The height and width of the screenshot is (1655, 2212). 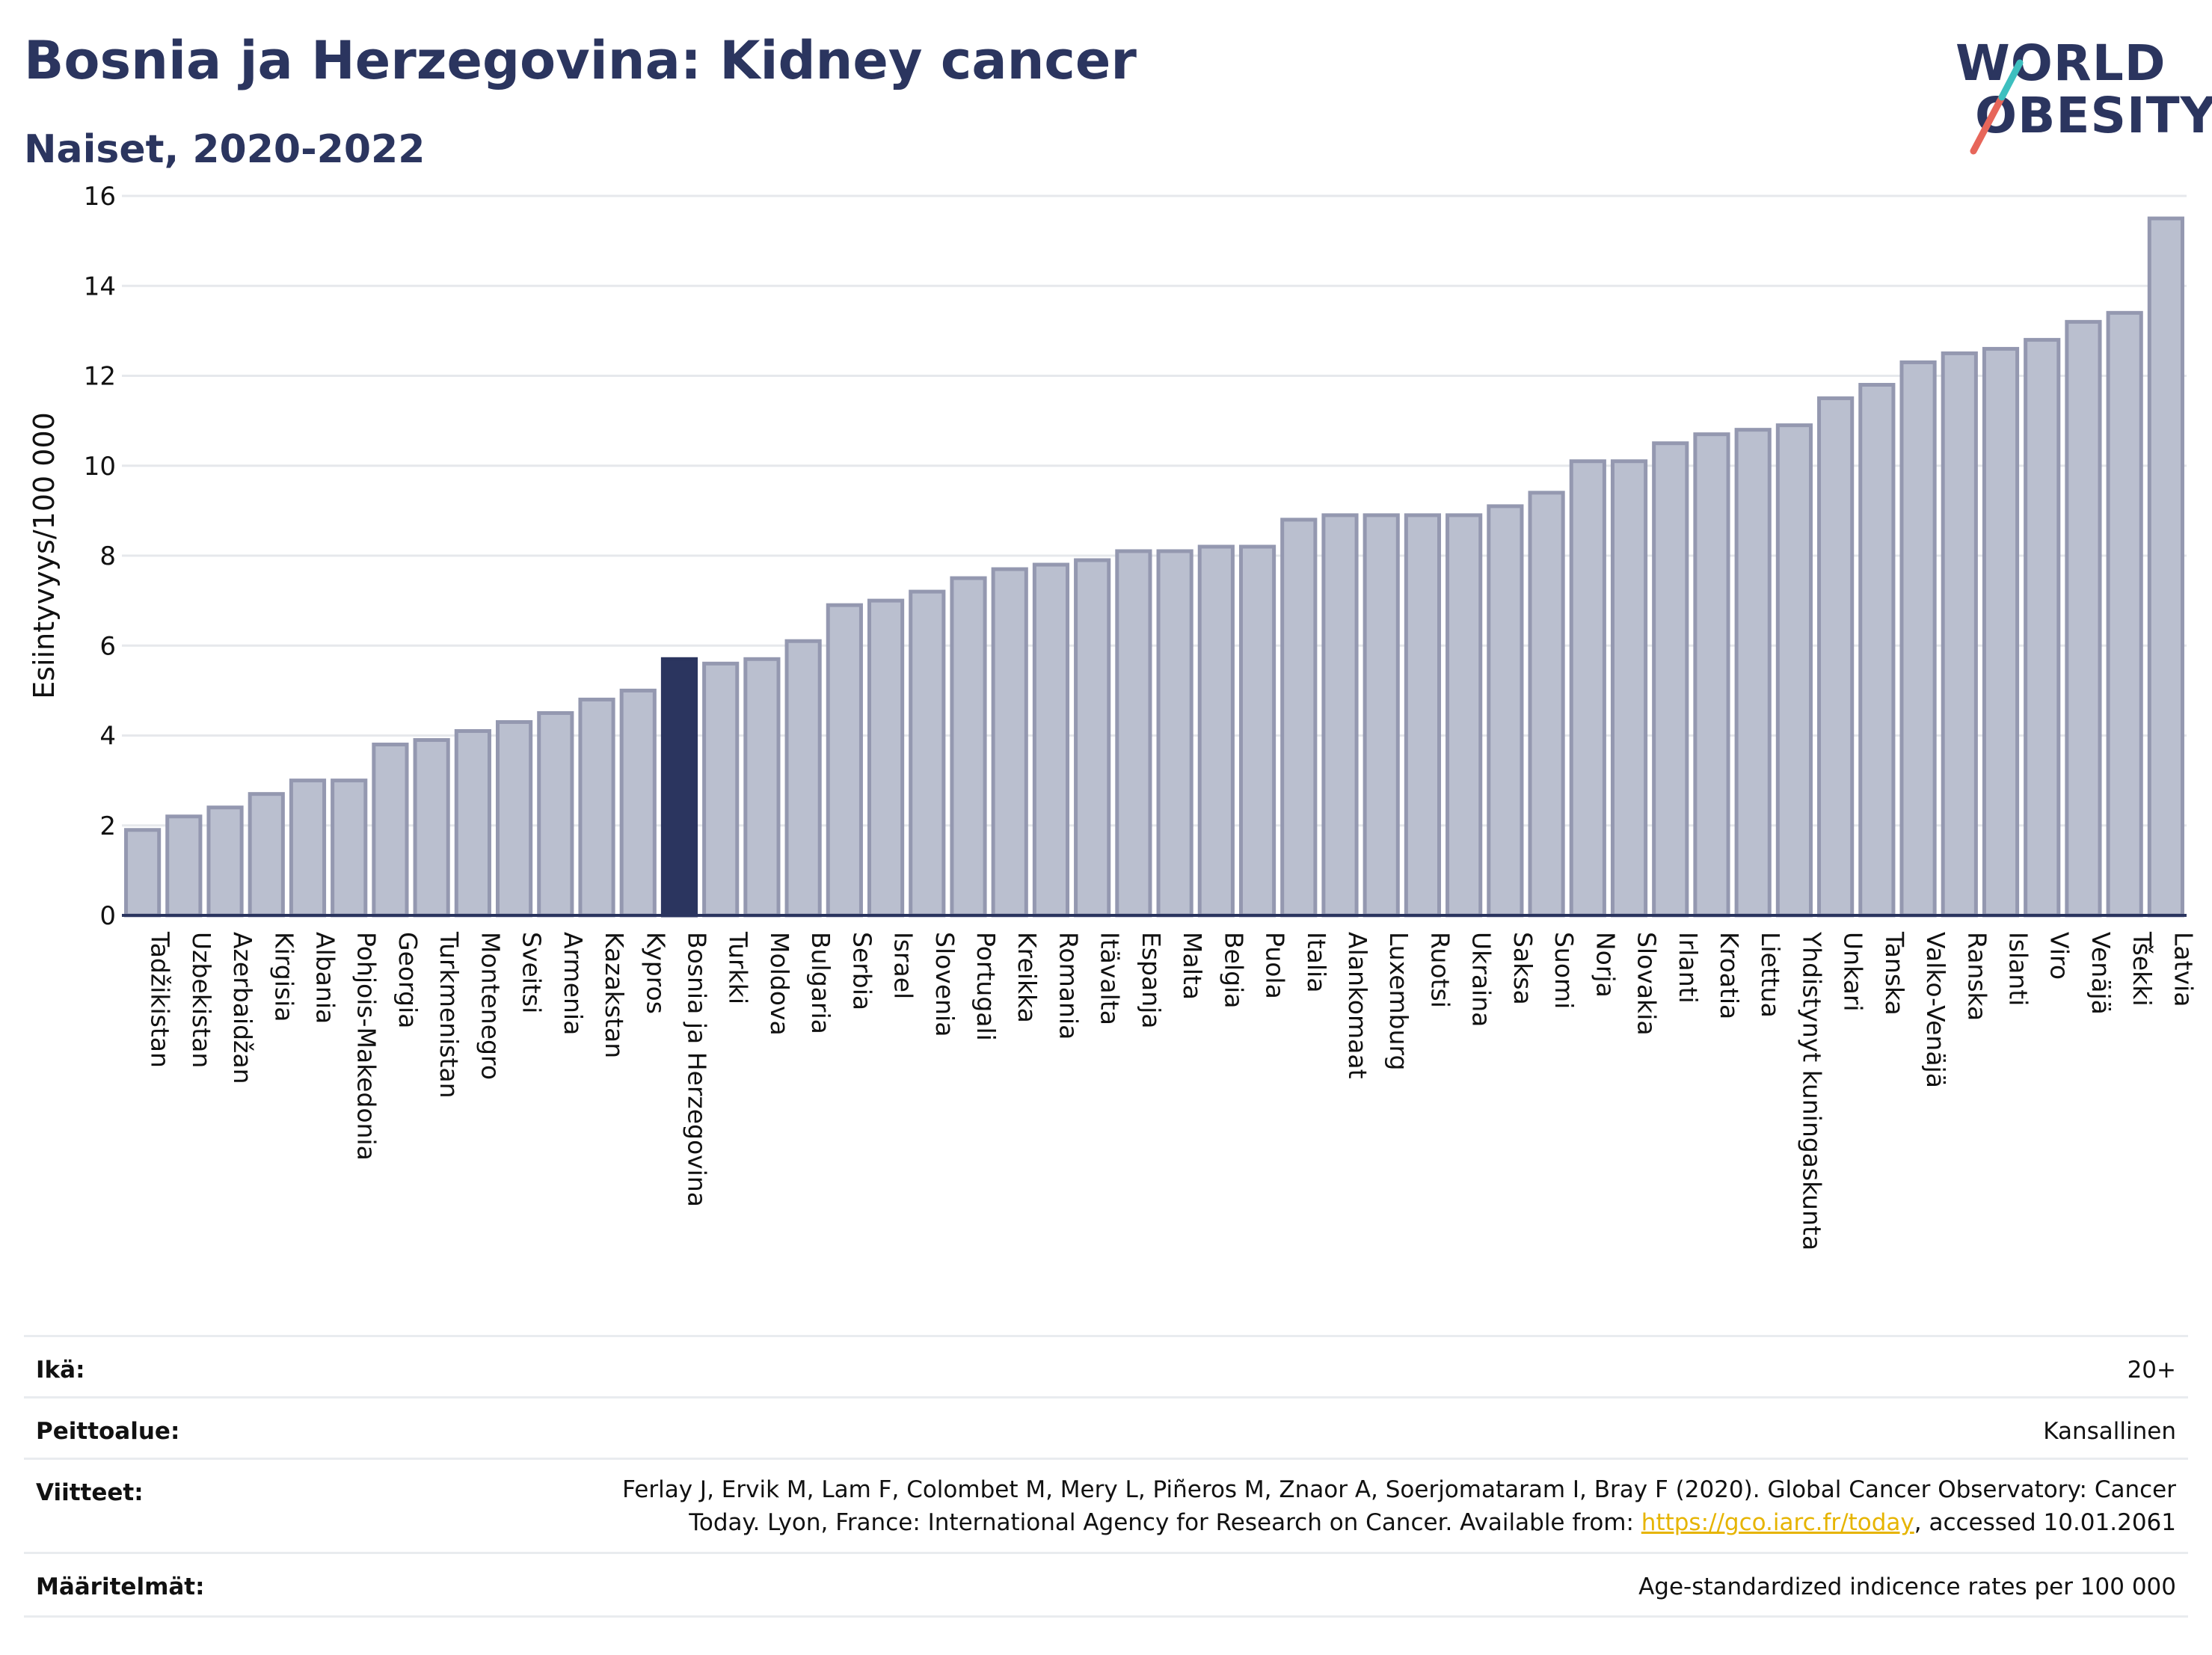 I want to click on logo-line-2: OBESITY, so click(x=2093, y=115).